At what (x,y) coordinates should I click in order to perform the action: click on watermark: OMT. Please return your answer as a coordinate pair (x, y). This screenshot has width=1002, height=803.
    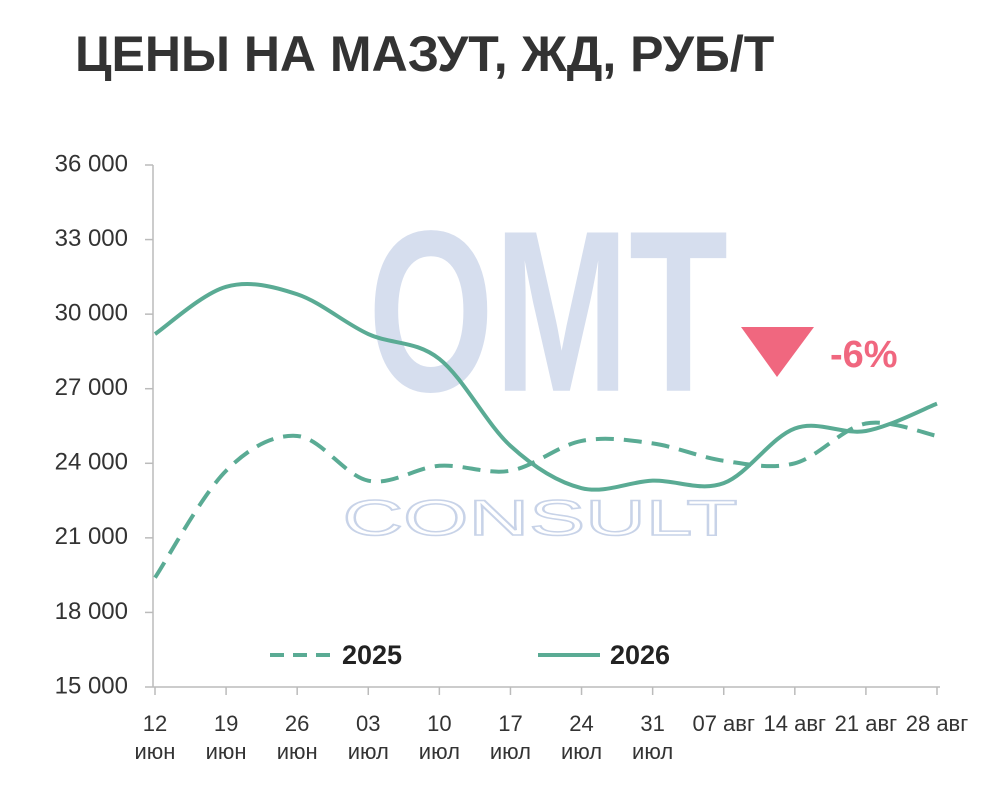
    Looking at the image, I should click on (548, 311).